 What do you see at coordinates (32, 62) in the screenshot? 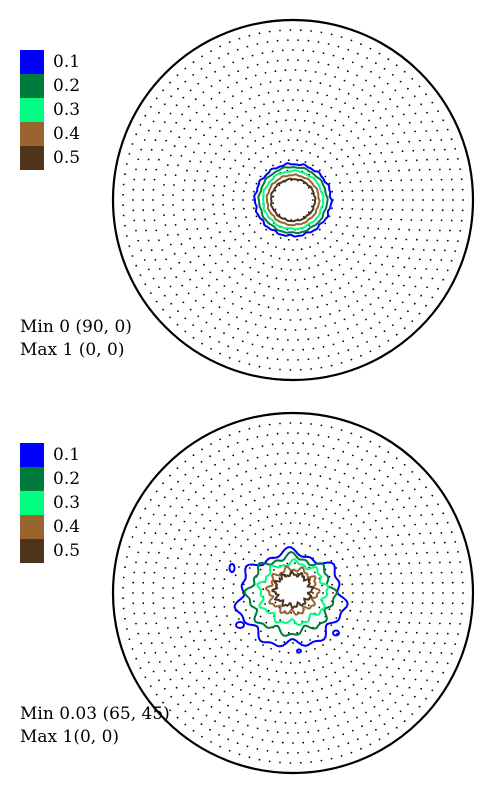
I see `legend-swatch` at bounding box center [32, 62].